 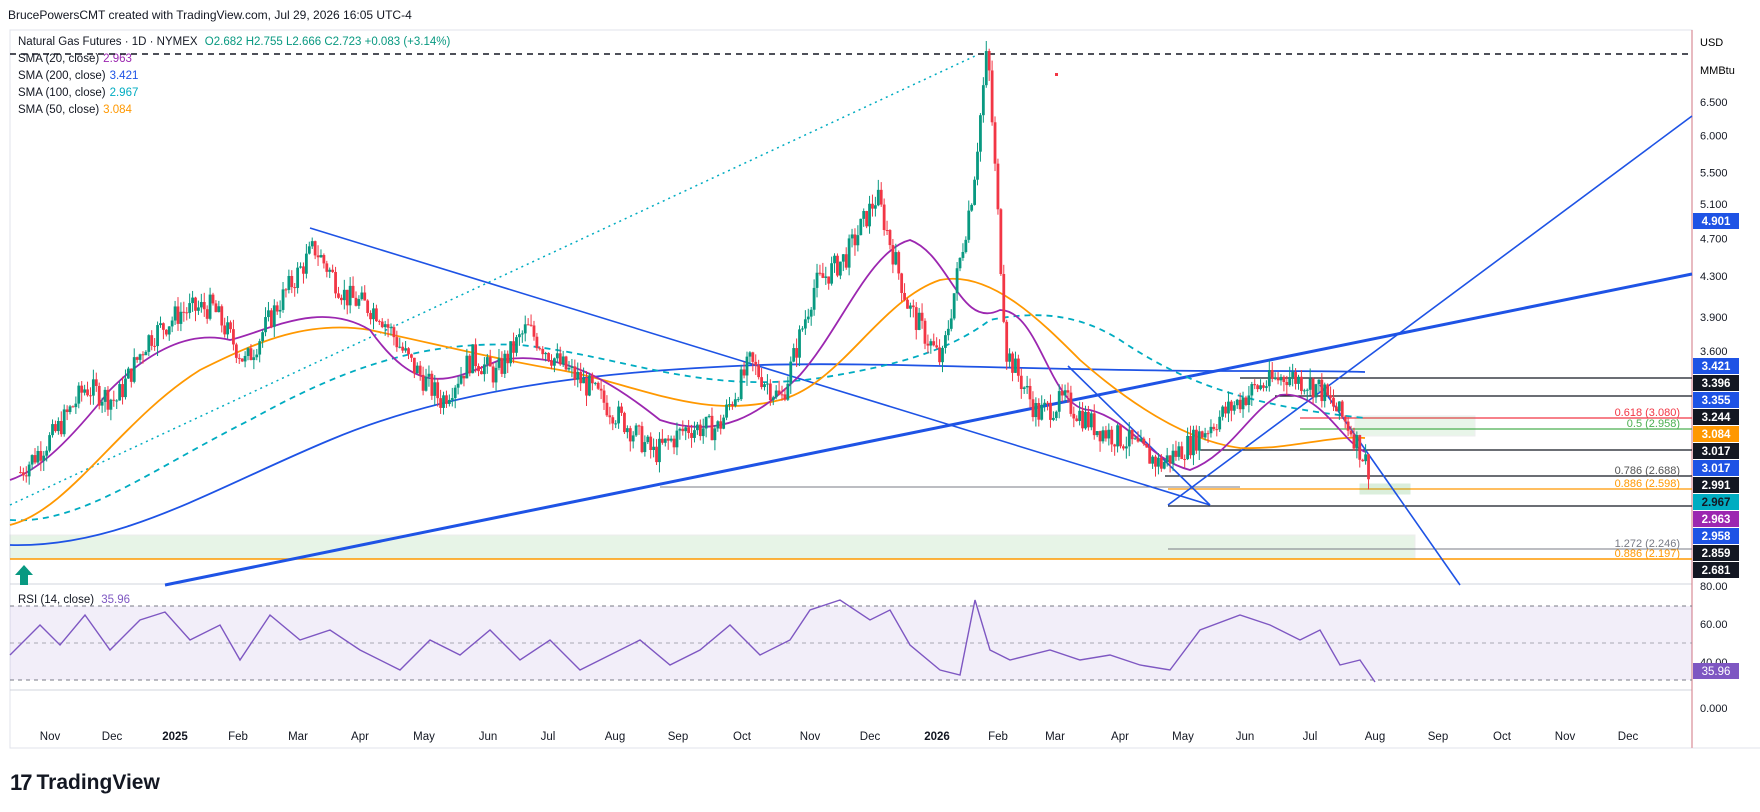 I want to click on rsi-line, so click(x=692, y=641).